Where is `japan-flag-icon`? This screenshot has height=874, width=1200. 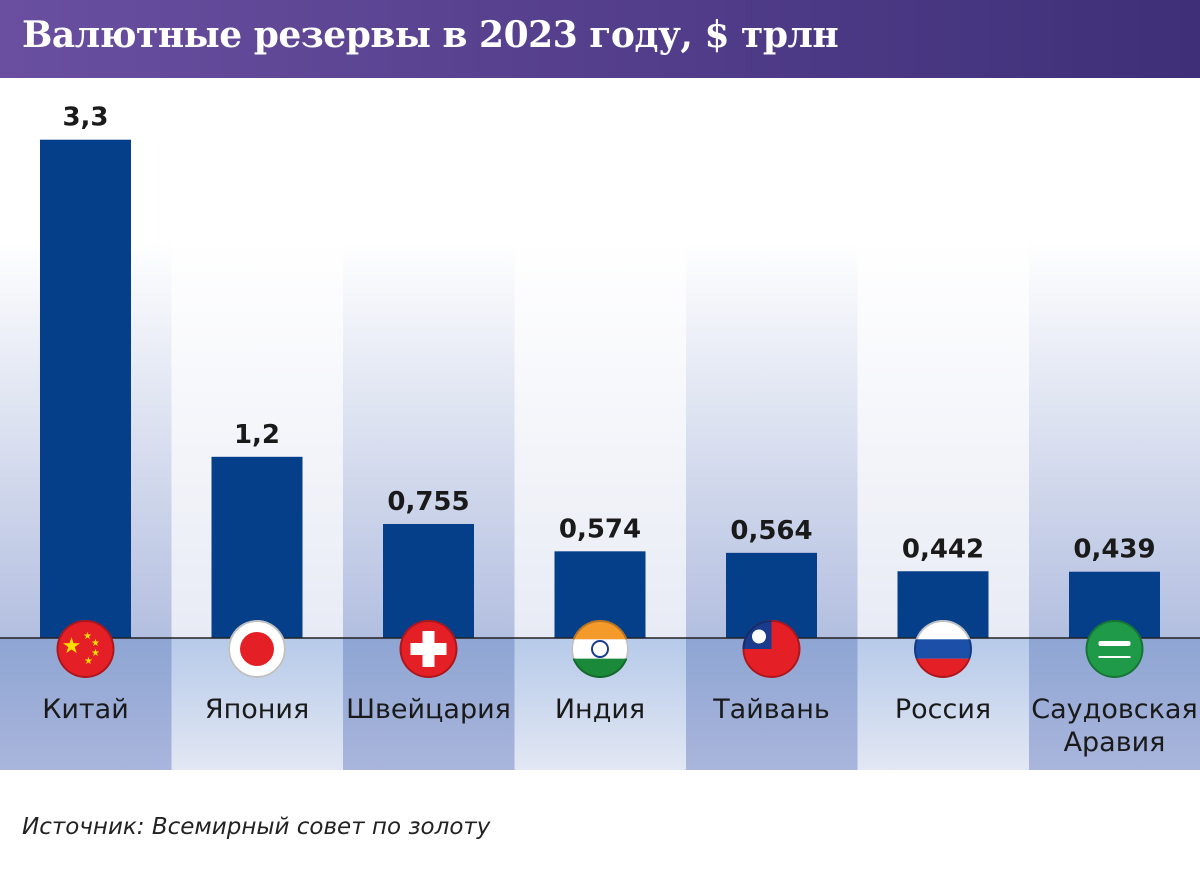
japan-flag-icon is located at coordinates (257, 649).